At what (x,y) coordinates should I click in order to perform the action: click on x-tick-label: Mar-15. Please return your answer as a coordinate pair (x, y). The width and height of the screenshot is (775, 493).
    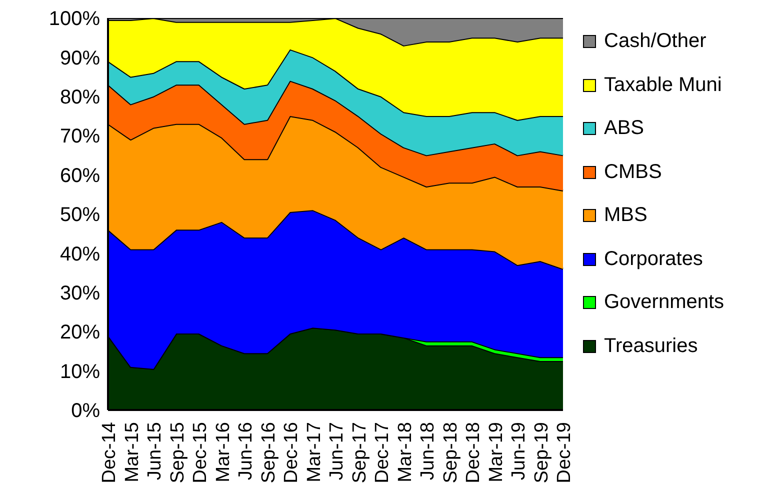
    Looking at the image, I should click on (132, 452).